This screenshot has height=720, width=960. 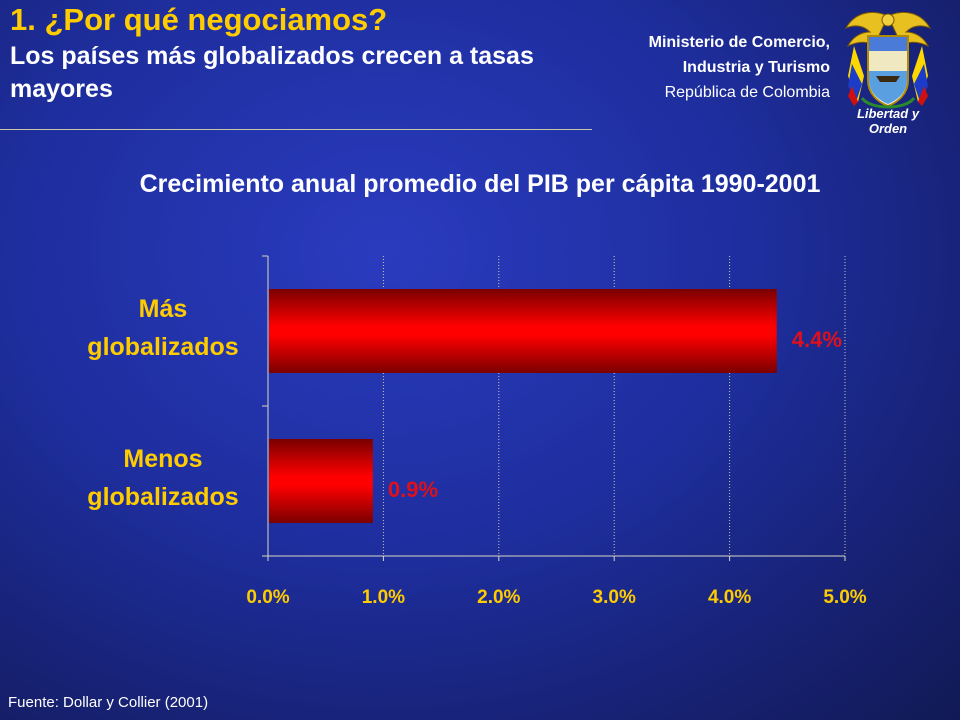 I want to click on x-tick-label-0: 0.0%, so click(x=267, y=597).